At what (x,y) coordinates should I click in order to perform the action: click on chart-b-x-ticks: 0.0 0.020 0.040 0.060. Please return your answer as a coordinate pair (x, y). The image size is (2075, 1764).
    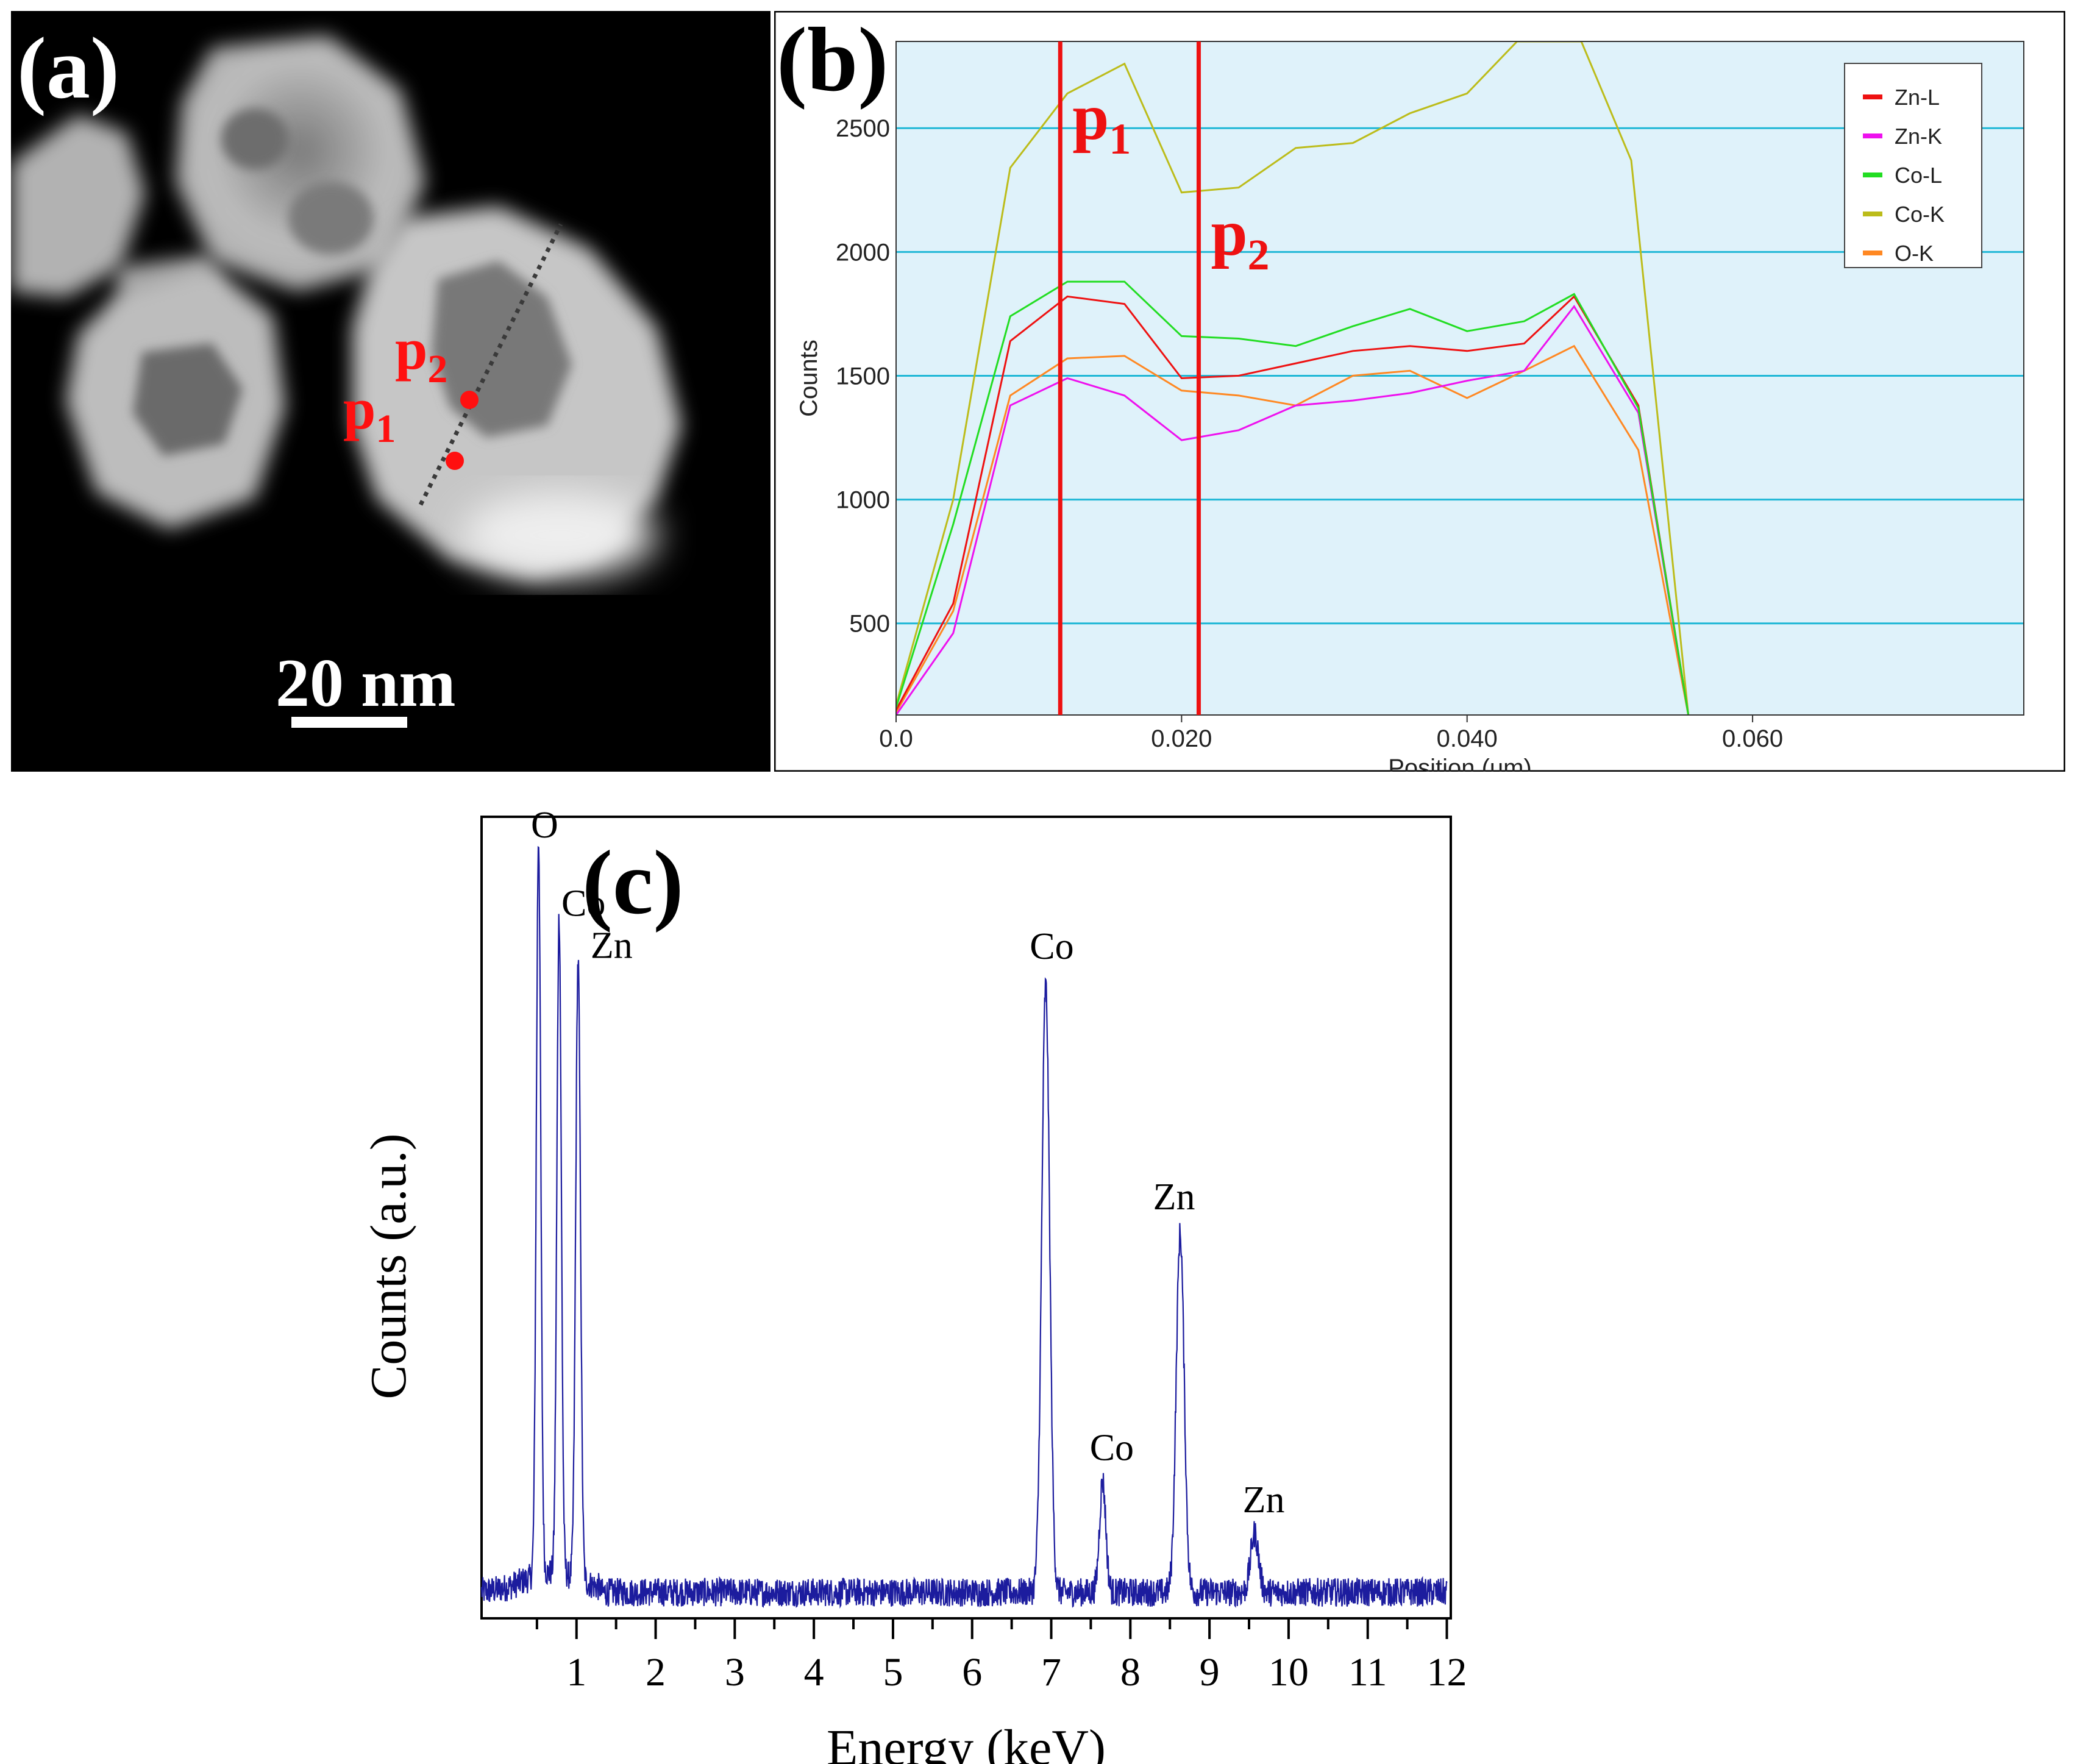
    Looking at the image, I should click on (1331, 733).